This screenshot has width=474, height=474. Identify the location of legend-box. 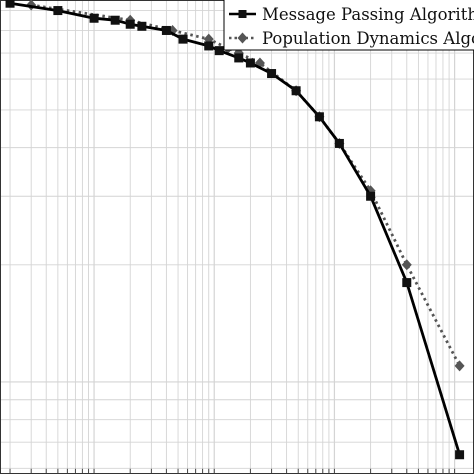
(348, 25).